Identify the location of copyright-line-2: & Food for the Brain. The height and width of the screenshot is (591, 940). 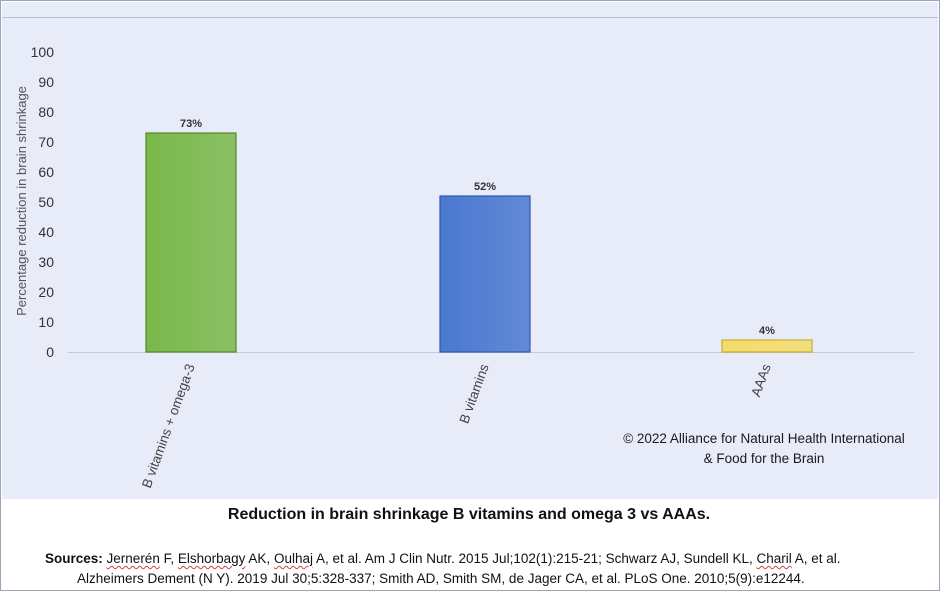
(764, 458).